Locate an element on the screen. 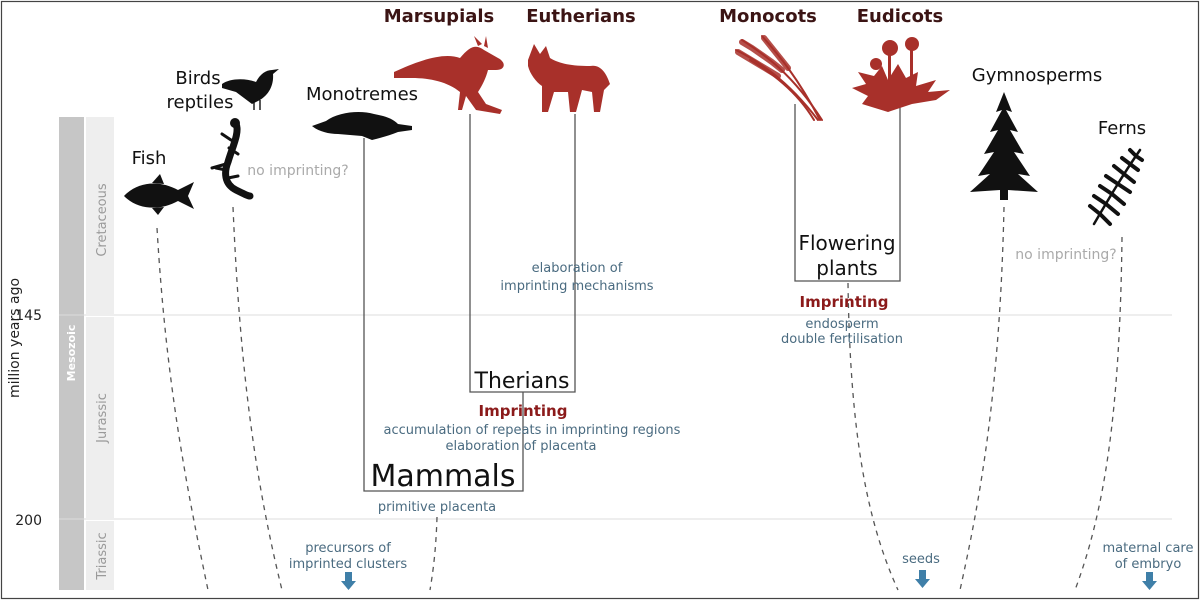  lineage-flowering is located at coordinates (873, 436).